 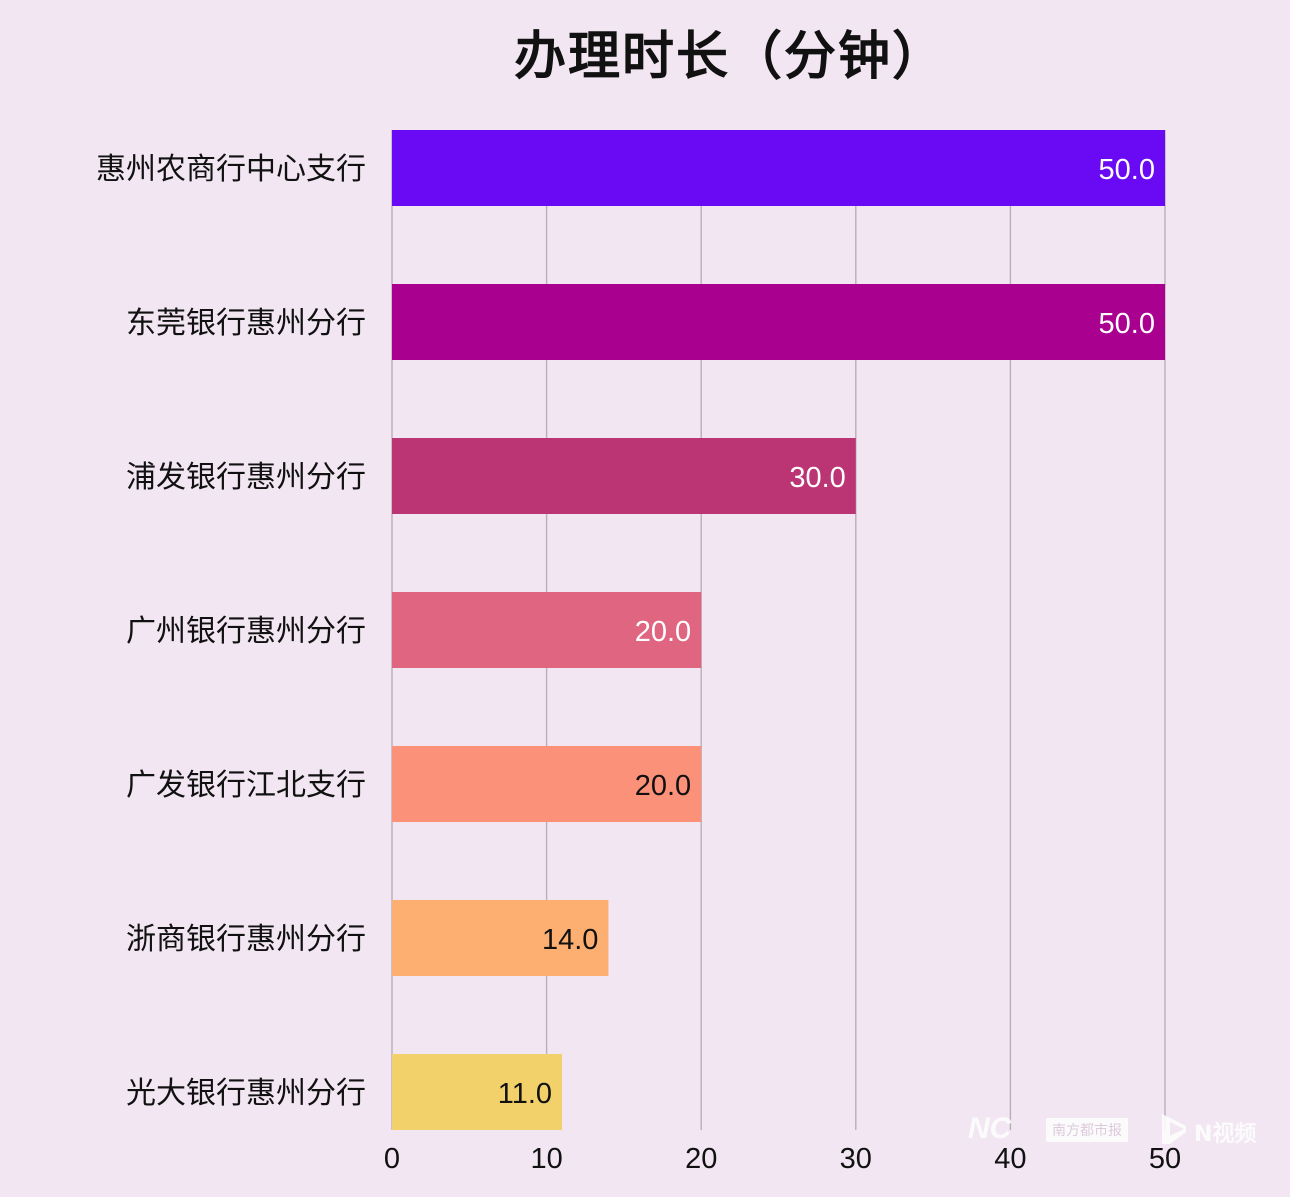 What do you see at coordinates (392, 1159) in the screenshot?
I see `x-tick-label: 0` at bounding box center [392, 1159].